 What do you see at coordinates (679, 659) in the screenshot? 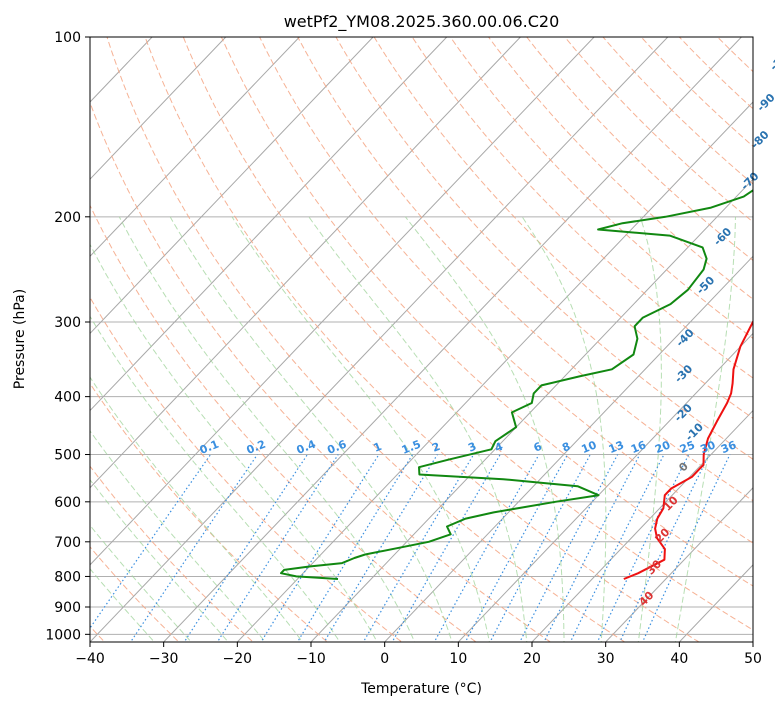
I see `x-tick-label: 40` at bounding box center [679, 659].